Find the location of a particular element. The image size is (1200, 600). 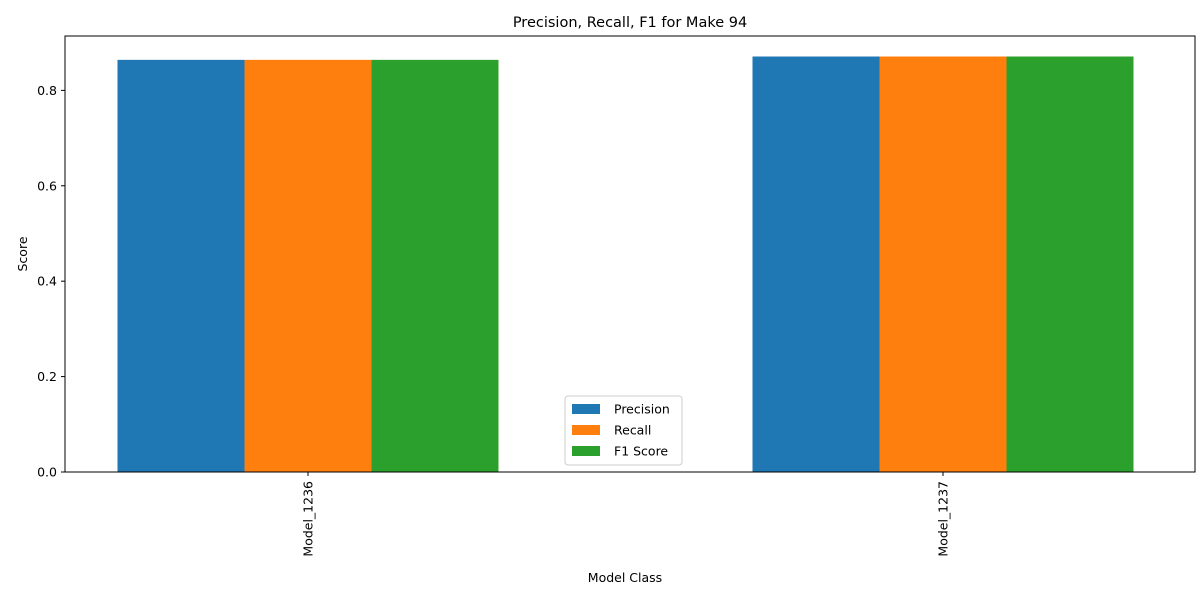

y-tick-label: 0.8 is located at coordinates (47, 90).